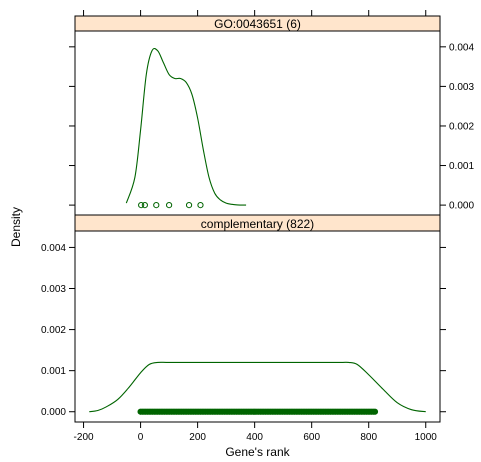 This screenshot has height=462, width=481. Describe the element at coordinates (311, 437) in the screenshot. I see `x-tick-label: 600` at that location.